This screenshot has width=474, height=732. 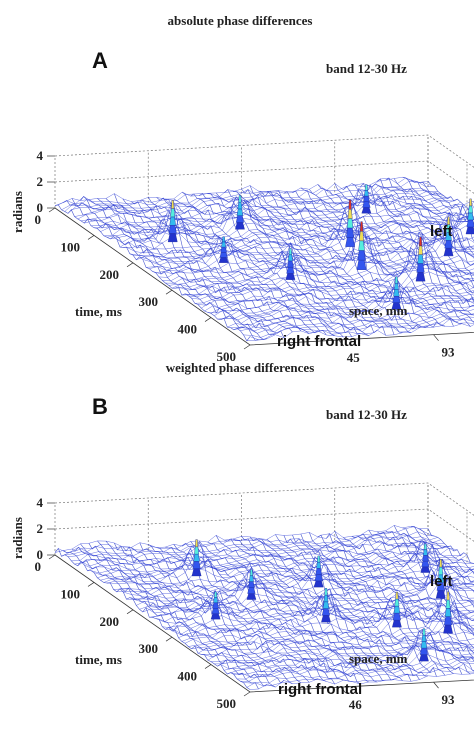 I want to click on panel-a-surface-peaks, so click(x=320, y=247).